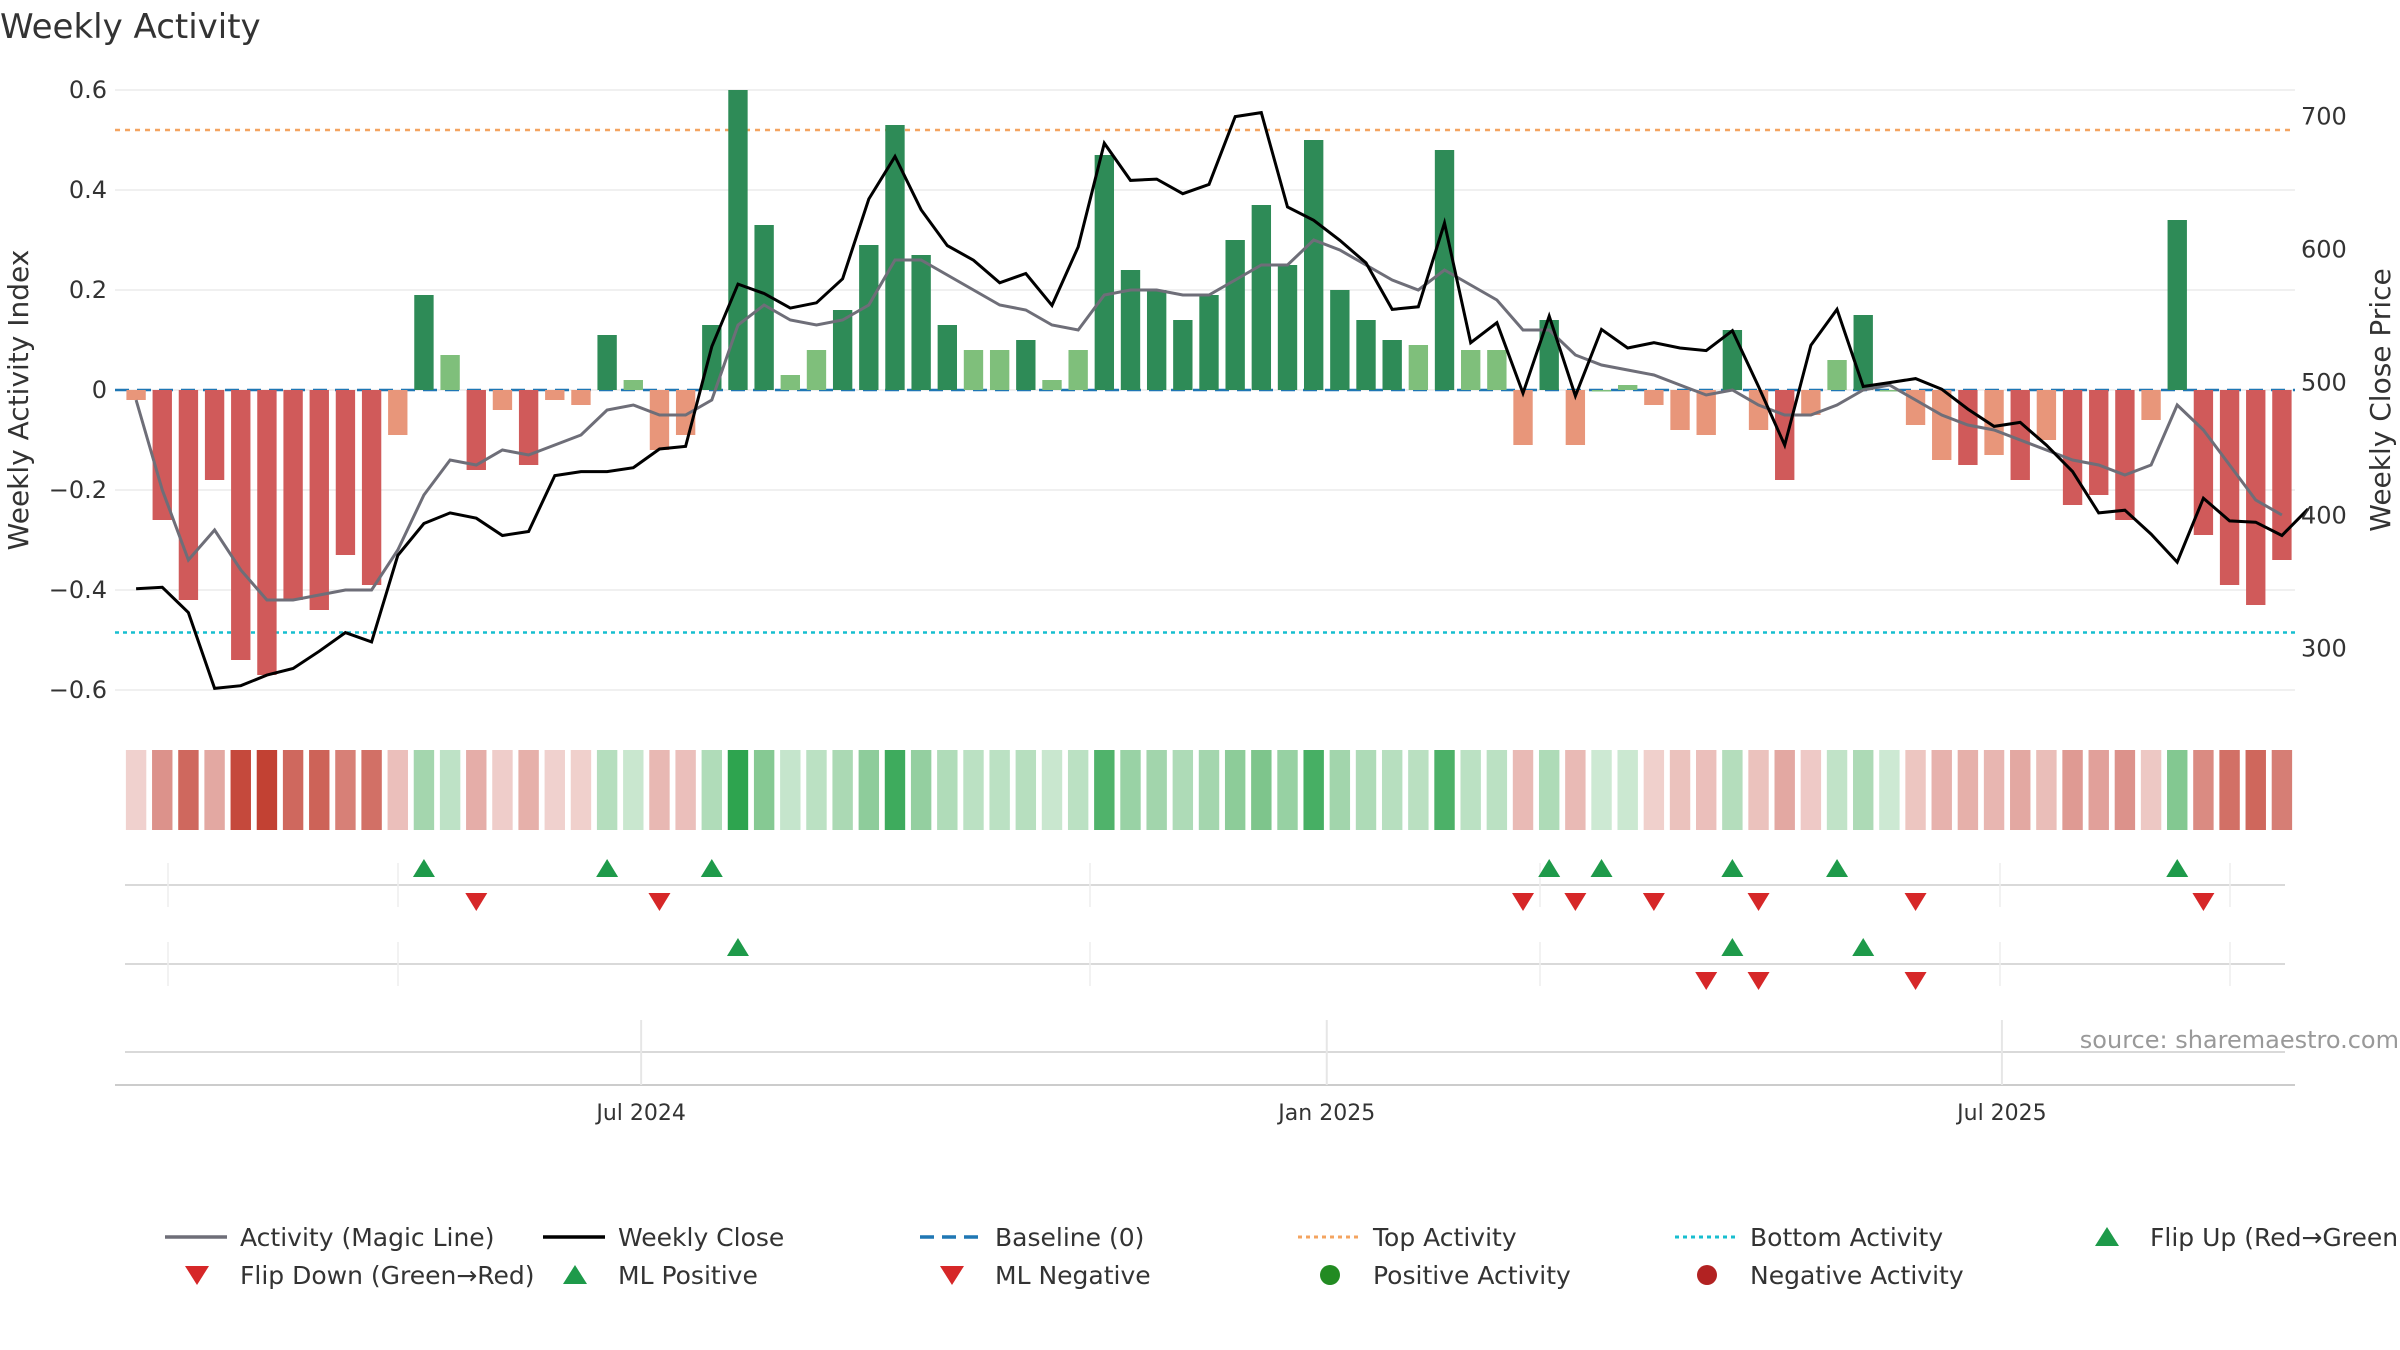  Describe the element at coordinates (1444, 1237) in the screenshot. I see `legend-label: Top Activity` at that location.